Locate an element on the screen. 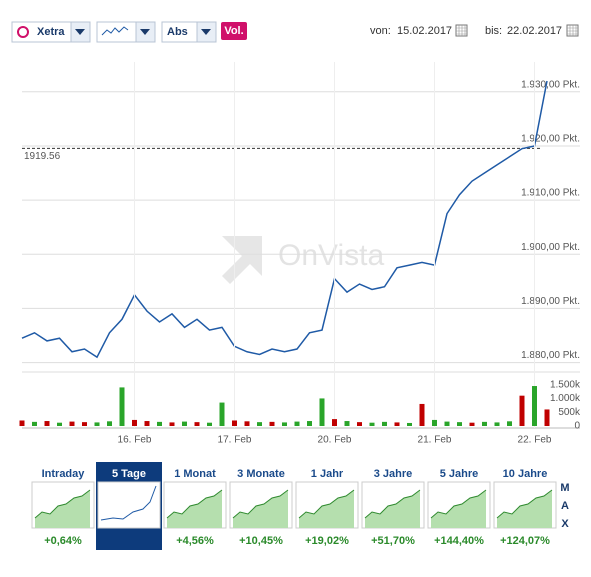 Image resolution: width=591 pixels, height=577 pixels. y-tick-label: 1.910,00 Pkt. is located at coordinates (550, 193).